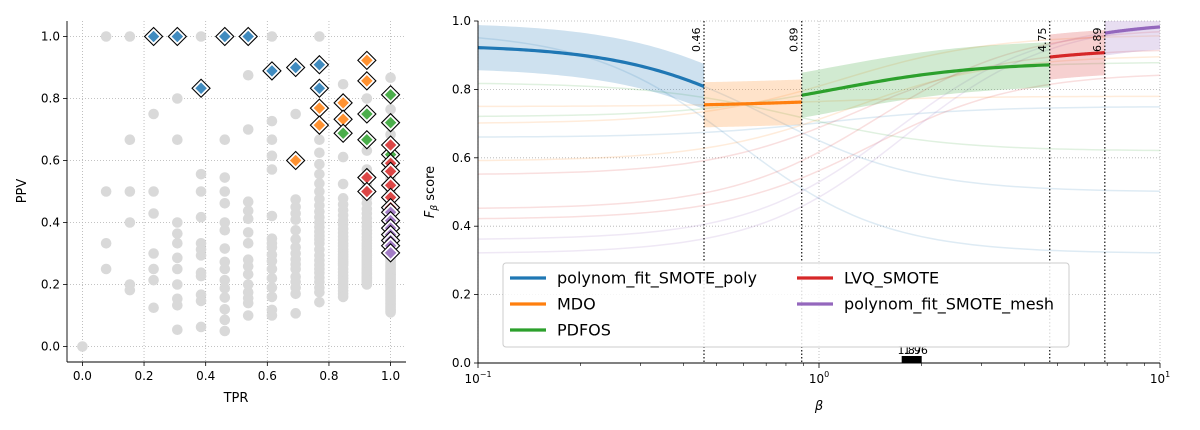 The width and height of the screenshot is (1200, 430). I want to click on fbeta-y-axis-label: Fβ score, so click(431, 192).